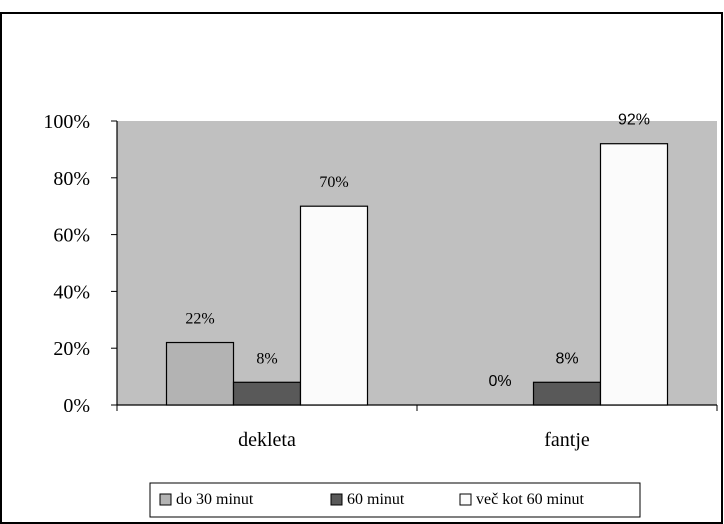 The image size is (724, 524). What do you see at coordinates (414, 440) in the screenshot?
I see `category-labels: dekleta fantje` at bounding box center [414, 440].